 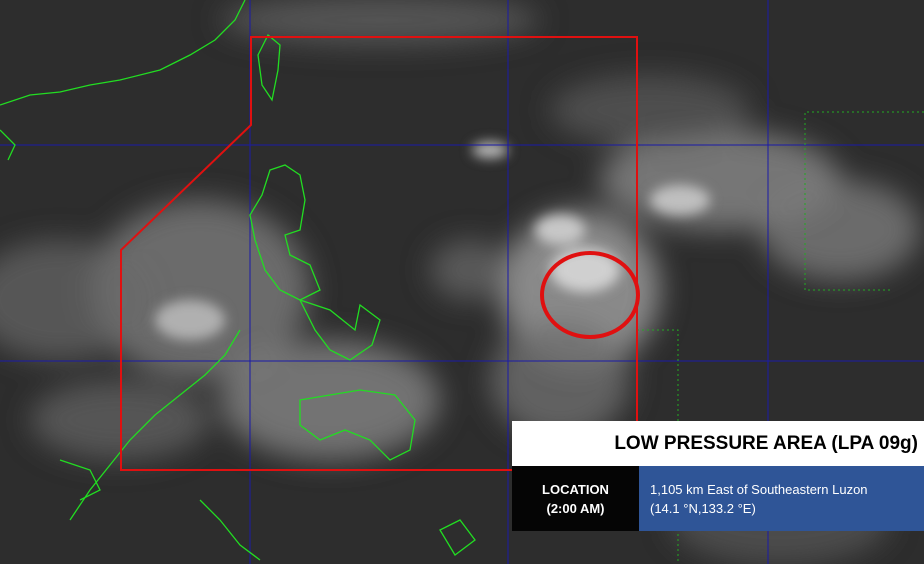 What do you see at coordinates (575, 508) in the screenshot?
I see `location-label-line2: (2:00 AM)` at bounding box center [575, 508].